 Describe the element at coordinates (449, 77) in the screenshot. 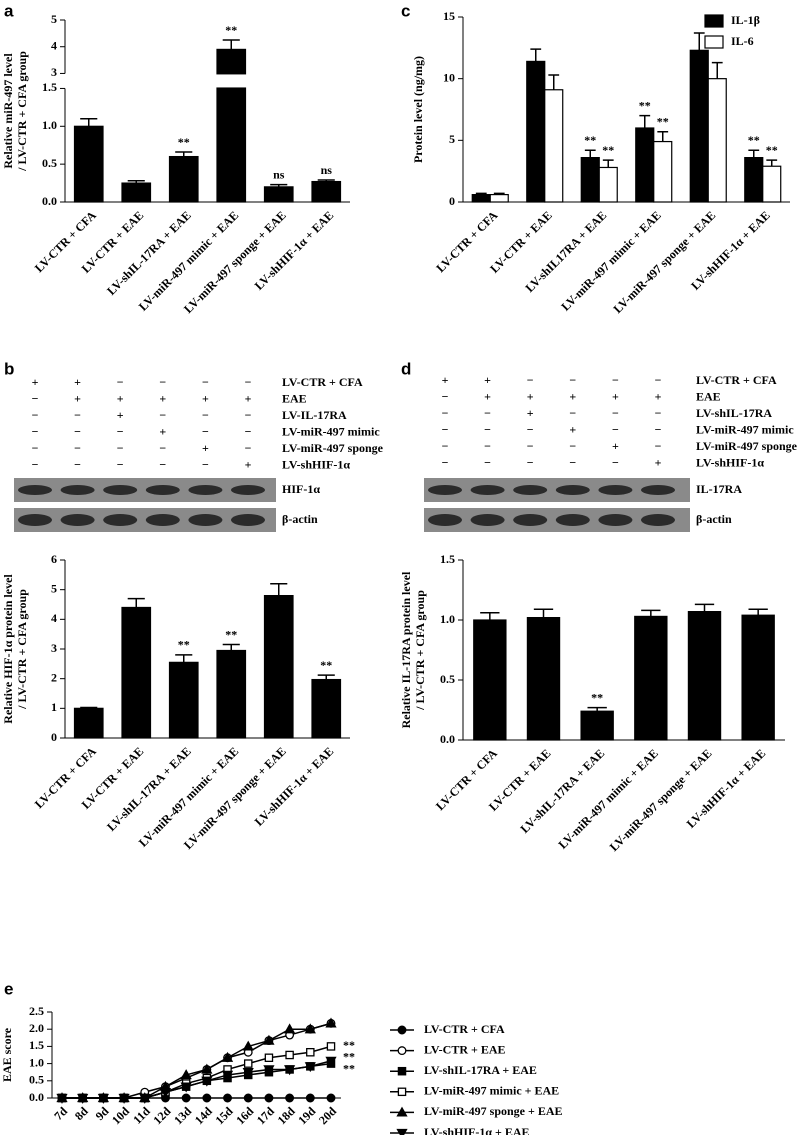

I see `y-tick-label: 10` at that location.